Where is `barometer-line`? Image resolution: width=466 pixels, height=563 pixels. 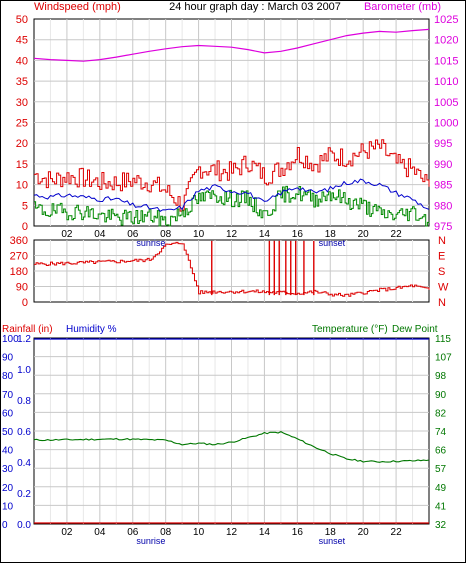 barometer-line is located at coordinates (231, 45).